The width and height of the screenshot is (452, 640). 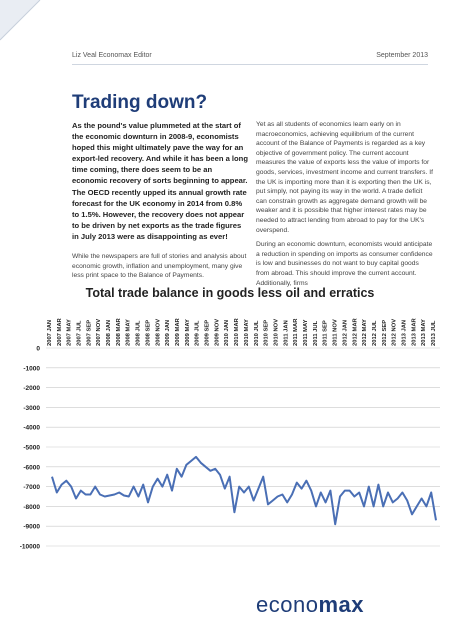 I want to click on y-tick-label: 0, so click(x=38, y=349).